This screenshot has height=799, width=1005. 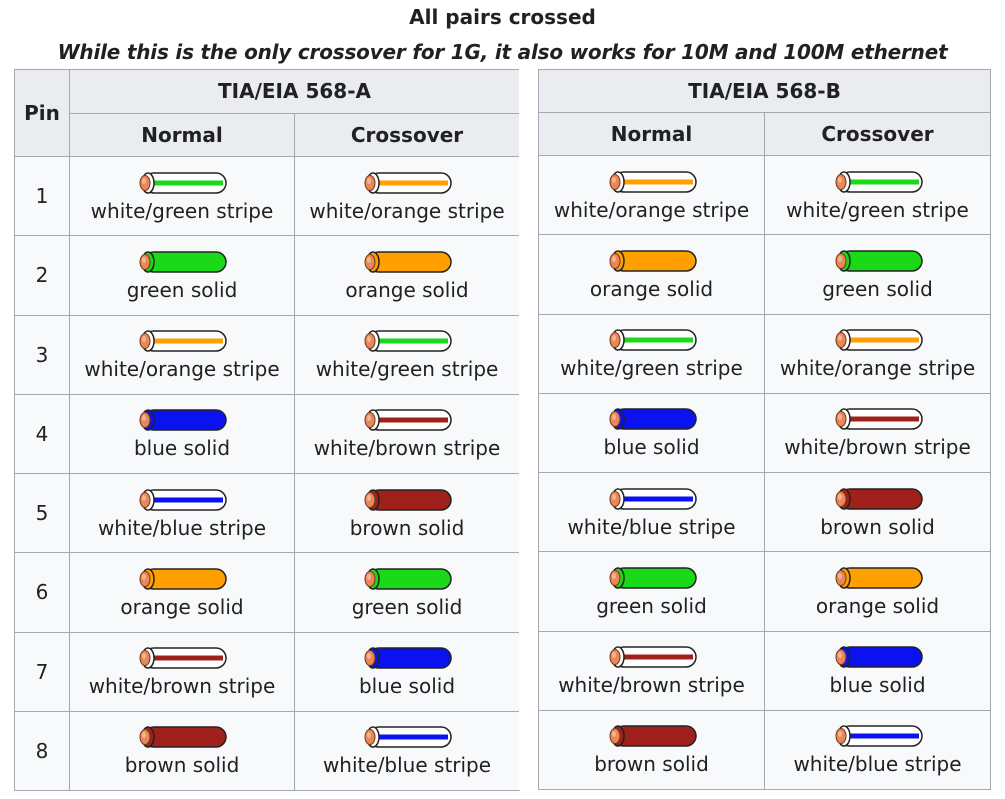 I want to click on wire-cell-568b-normal: brown solid, so click(x=651, y=750).